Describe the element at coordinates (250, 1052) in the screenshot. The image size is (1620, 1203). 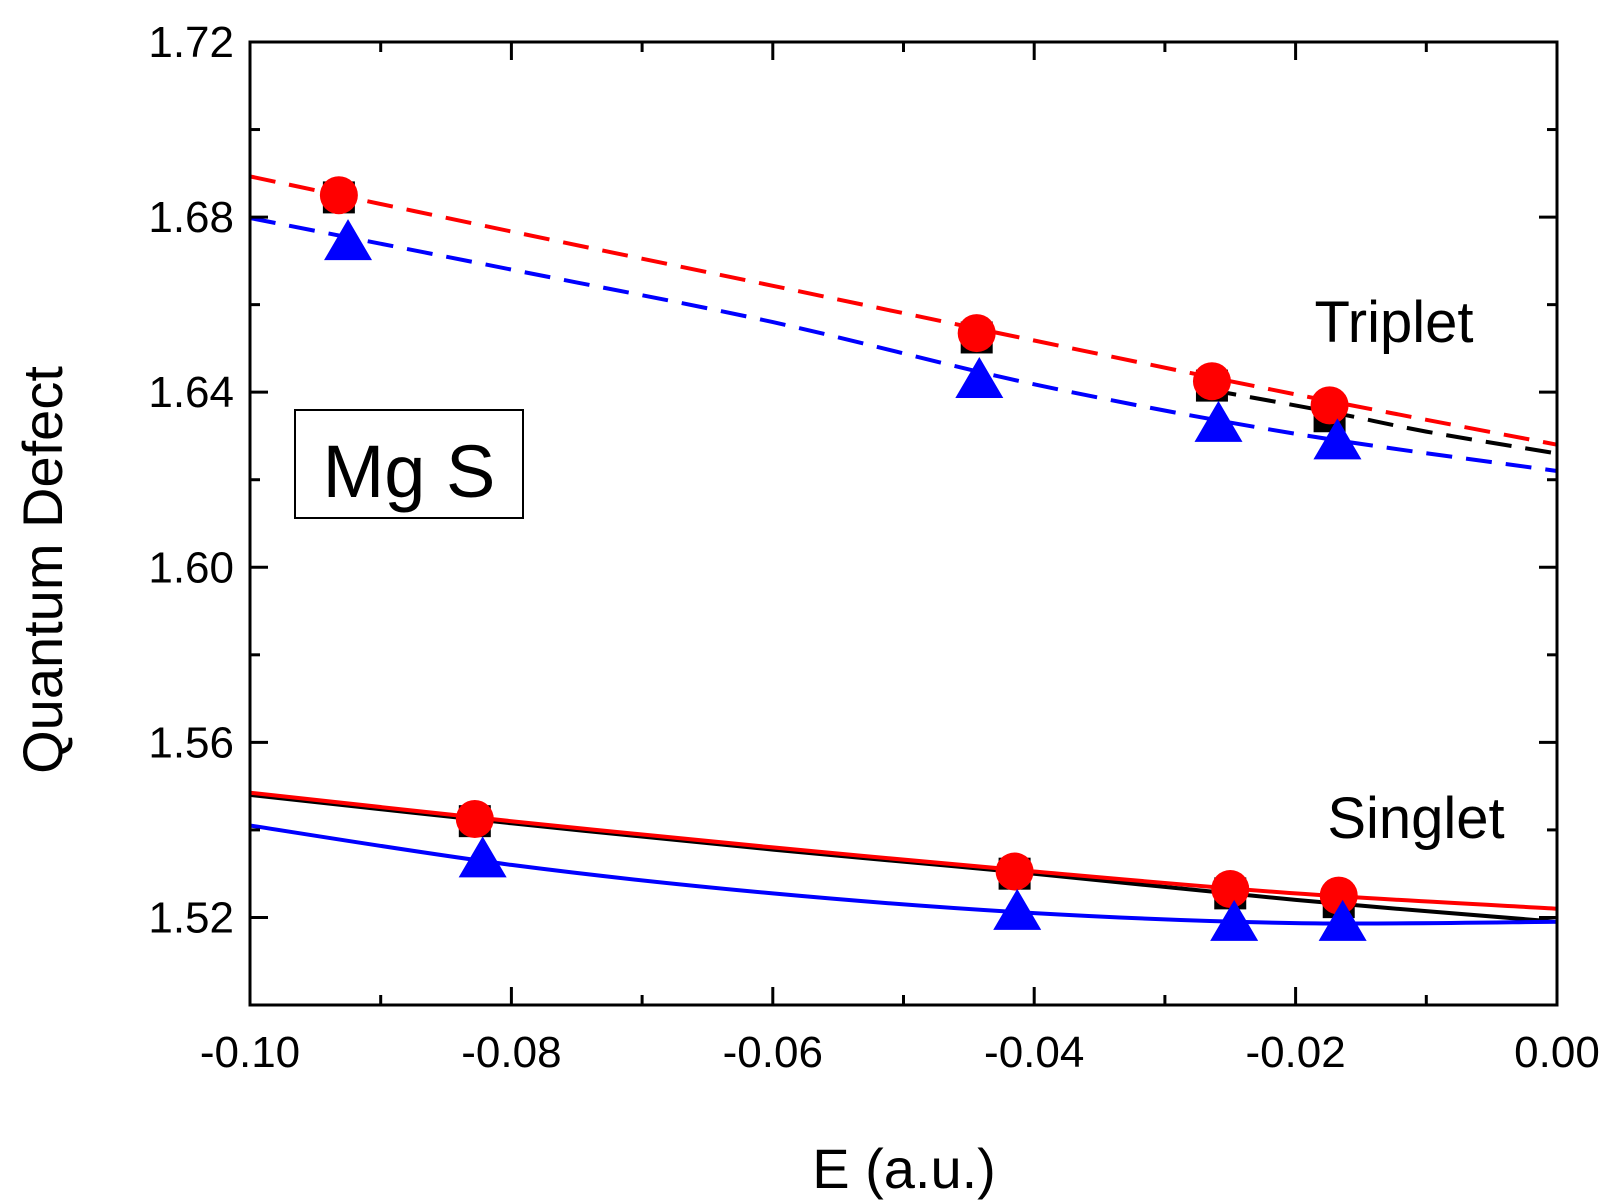
I see `x-tick-label: -0.10` at that location.